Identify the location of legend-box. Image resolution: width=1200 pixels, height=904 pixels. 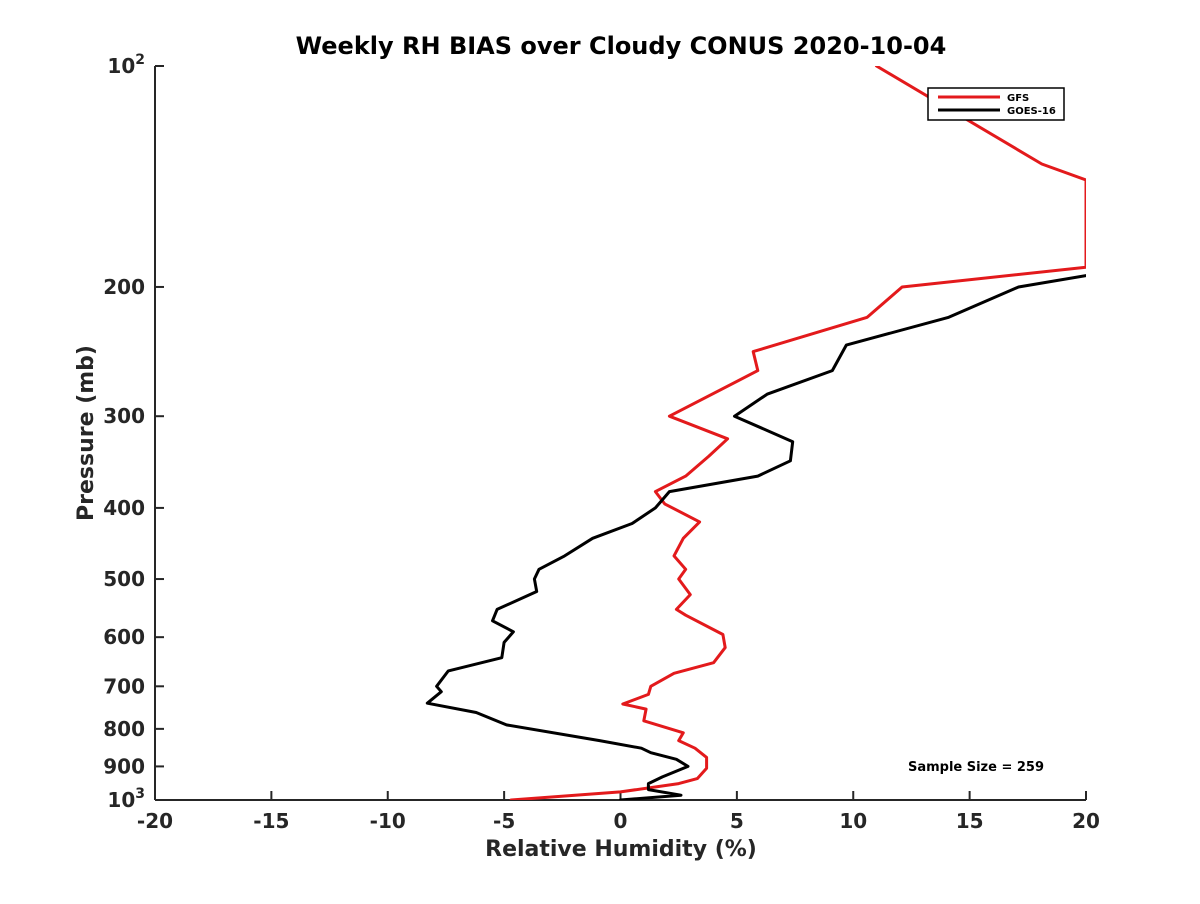
(996, 104).